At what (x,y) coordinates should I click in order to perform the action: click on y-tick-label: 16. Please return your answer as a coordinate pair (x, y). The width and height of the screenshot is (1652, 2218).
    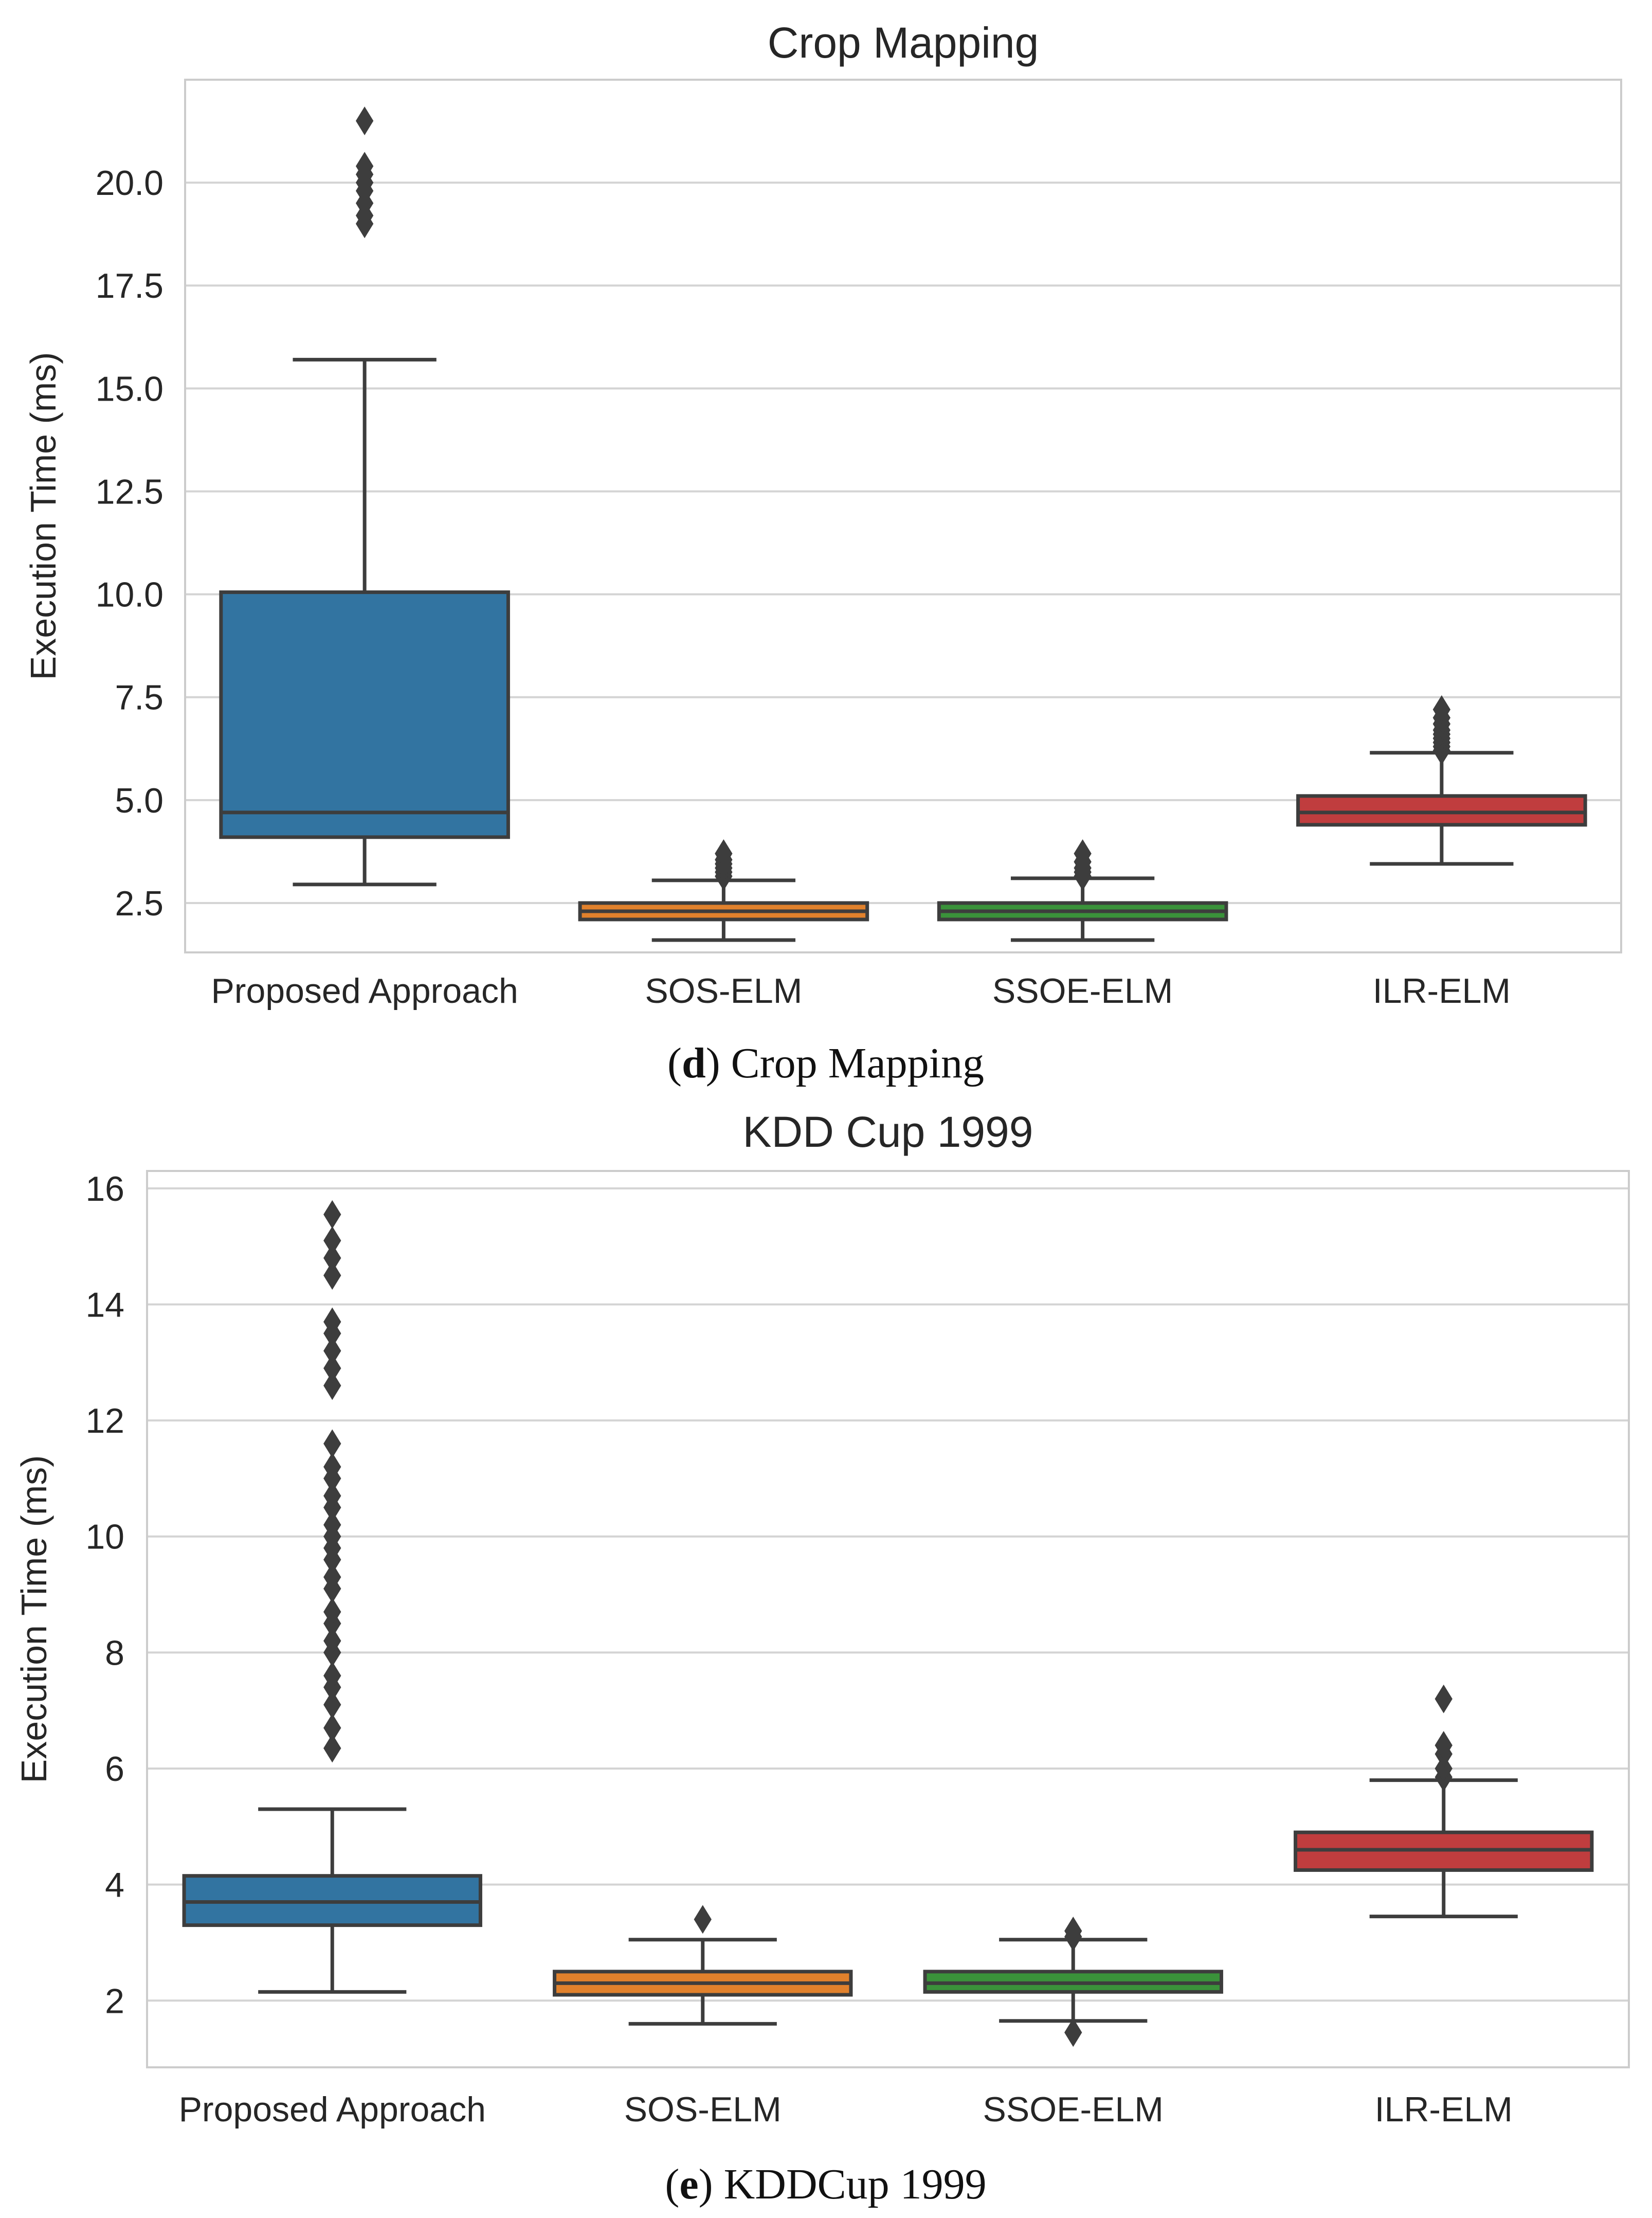
    Looking at the image, I should click on (104, 1189).